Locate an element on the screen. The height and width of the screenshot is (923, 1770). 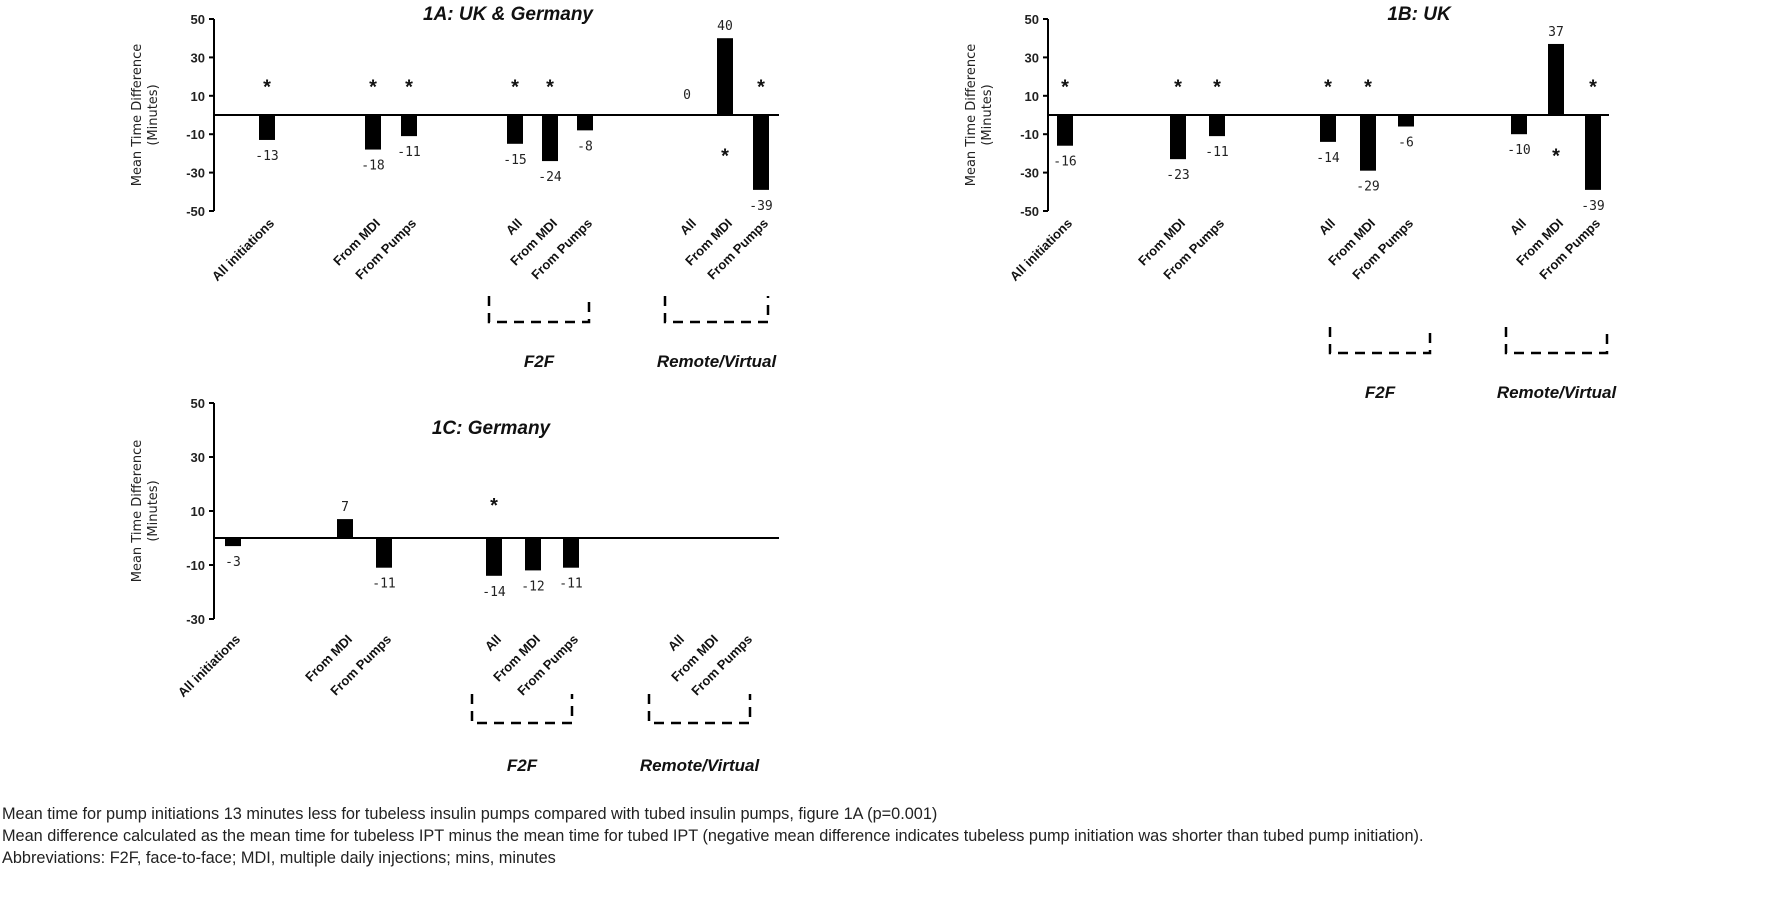
chart-title: 1C: Germany is located at coordinates (492, 428).